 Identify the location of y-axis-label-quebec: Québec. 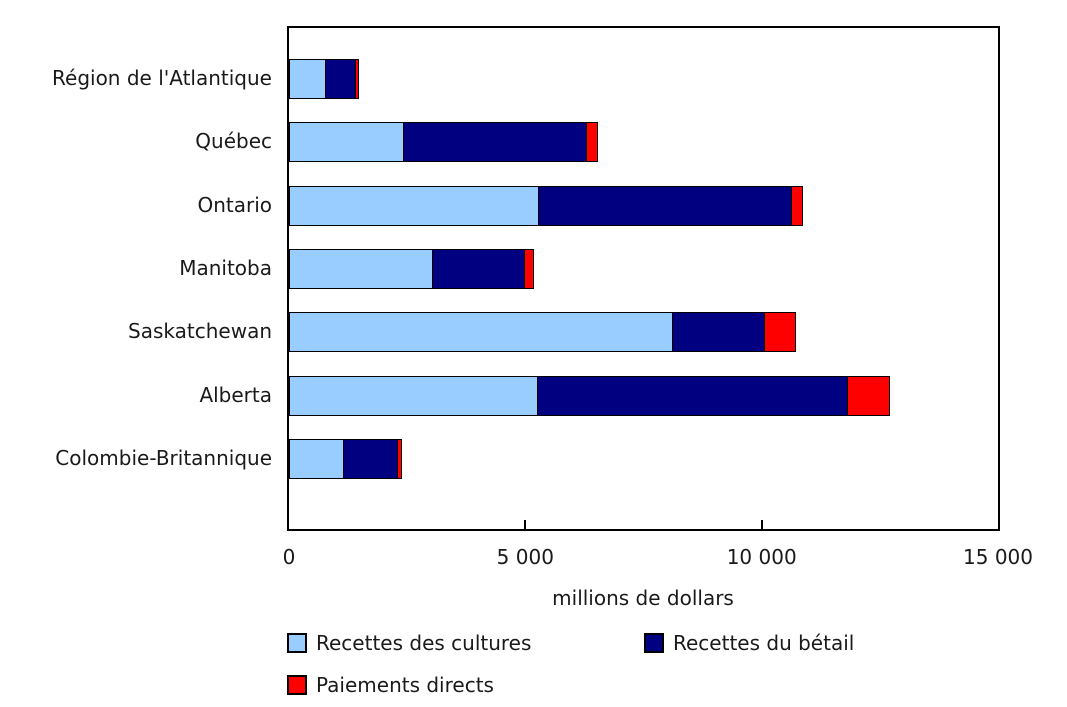
(233, 141).